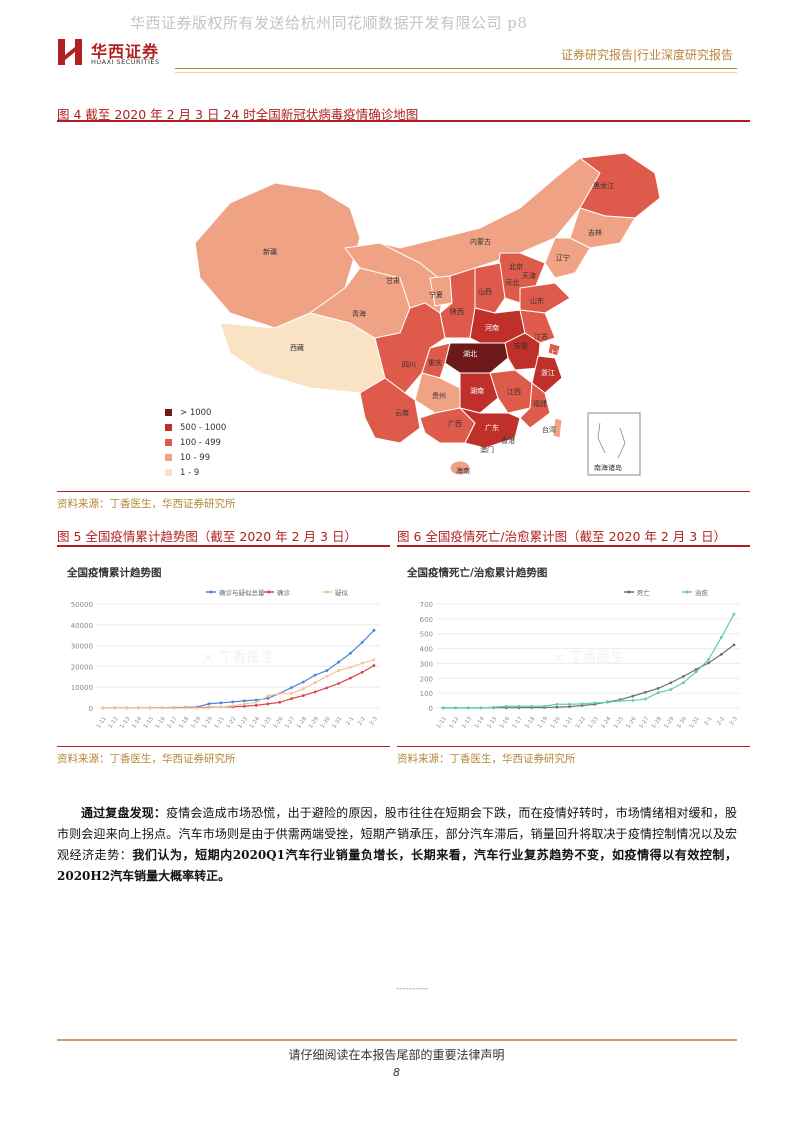 The height and width of the screenshot is (1122, 793). What do you see at coordinates (196, 412) in the screenshot?
I see `legend-label: > 1000` at bounding box center [196, 412].